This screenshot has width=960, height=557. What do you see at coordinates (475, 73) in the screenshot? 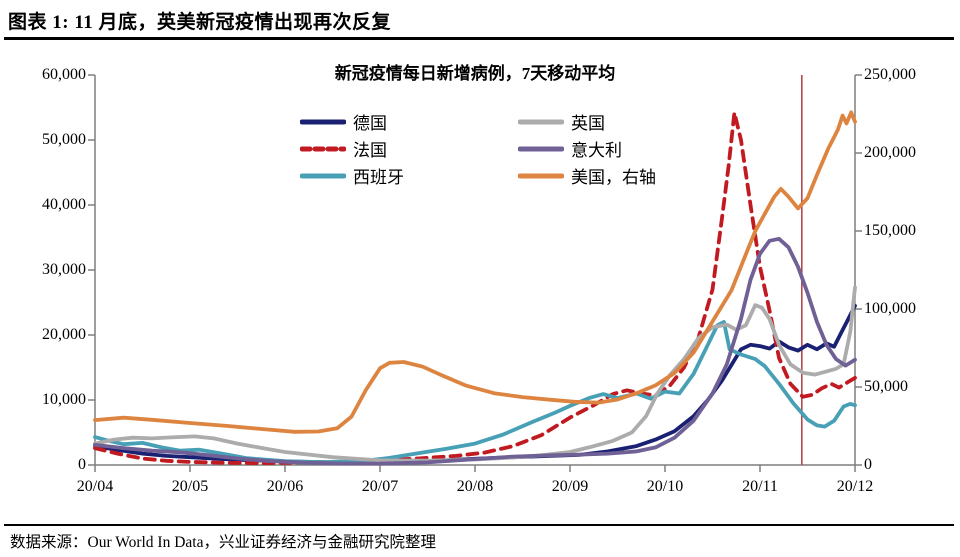
I see `chart-title: 新冠疫情每日新增病例，7天移动平均` at bounding box center [475, 73].